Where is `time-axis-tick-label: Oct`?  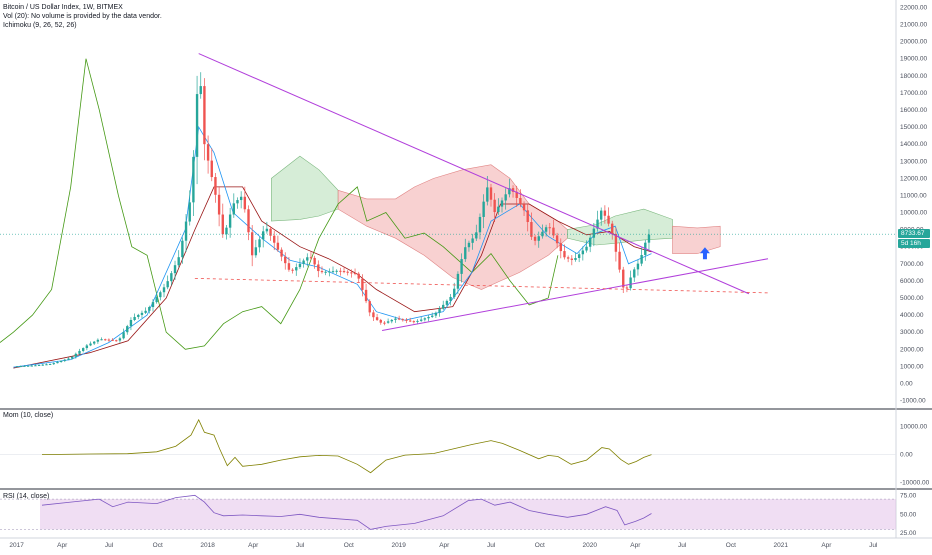 time-axis-tick-label: Oct is located at coordinates (349, 545).